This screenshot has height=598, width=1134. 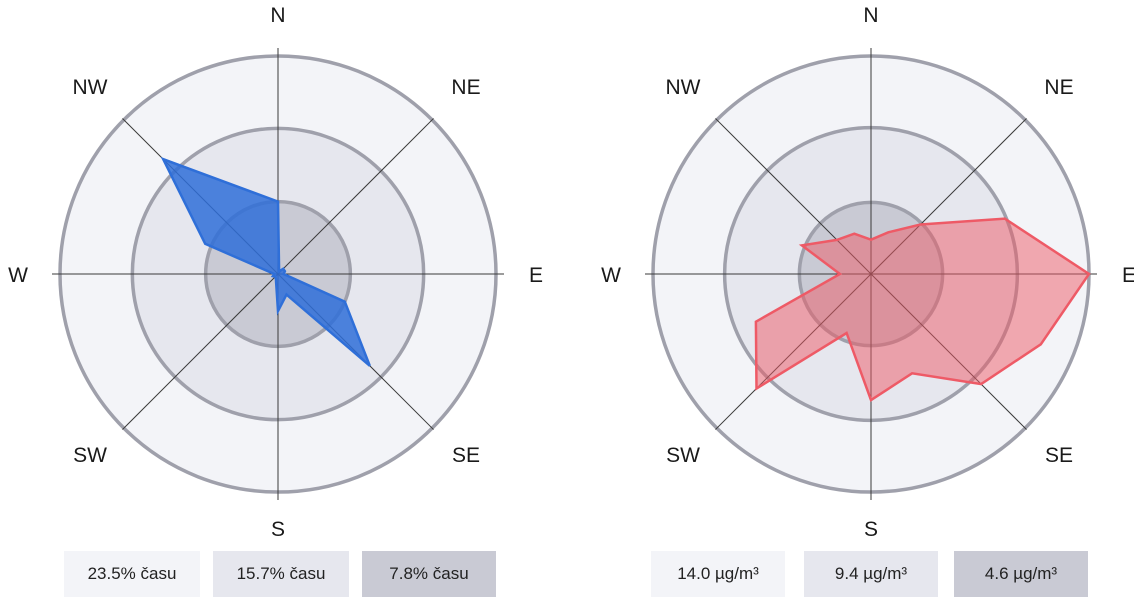 What do you see at coordinates (718, 574) in the screenshot?
I see `legend-outer-ring-right: 14.0 µg/m³` at bounding box center [718, 574].